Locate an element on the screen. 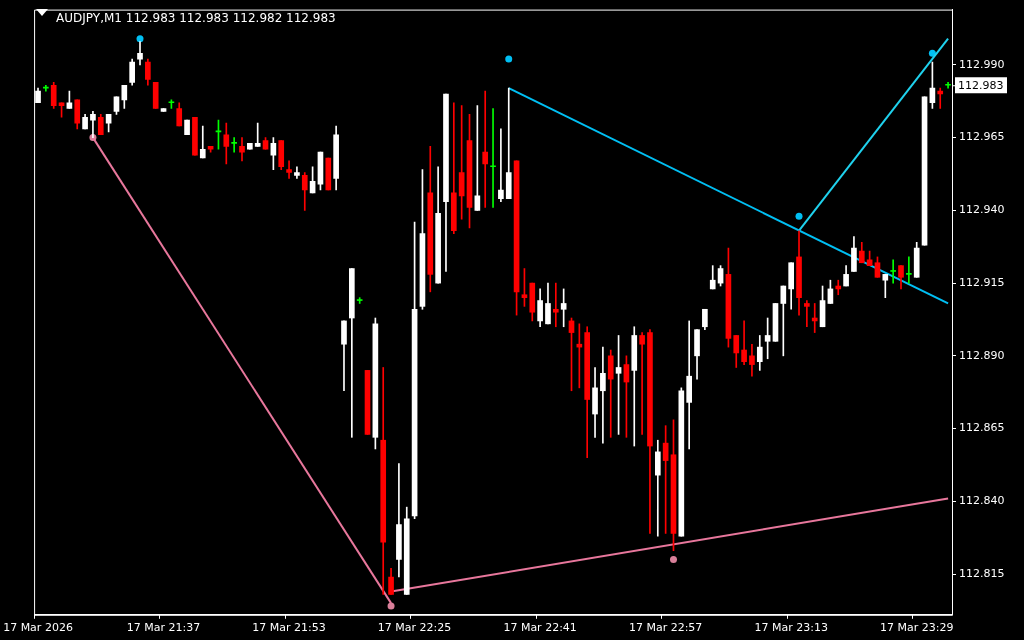 This screenshot has width=1024, height=640. y-tick-label: 112.965 is located at coordinates (982, 137).